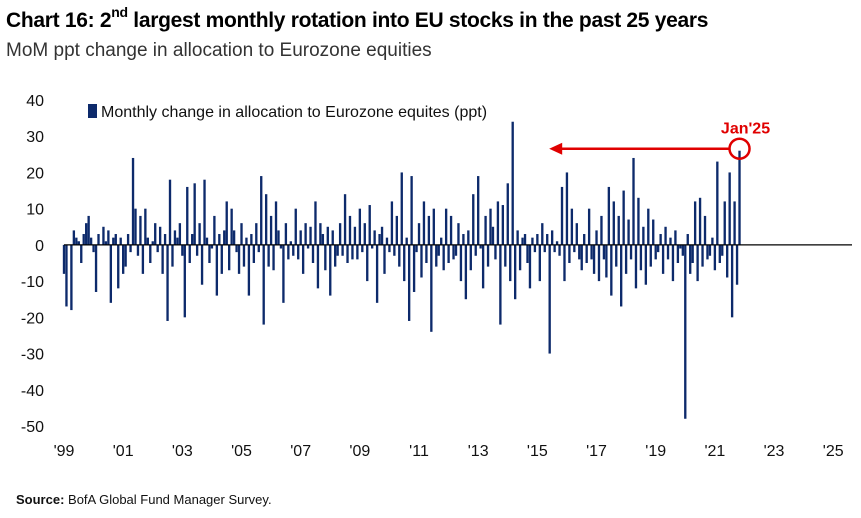 Image resolution: width=861 pixels, height=518 pixels. I want to click on legend-swatch, so click(92, 111).